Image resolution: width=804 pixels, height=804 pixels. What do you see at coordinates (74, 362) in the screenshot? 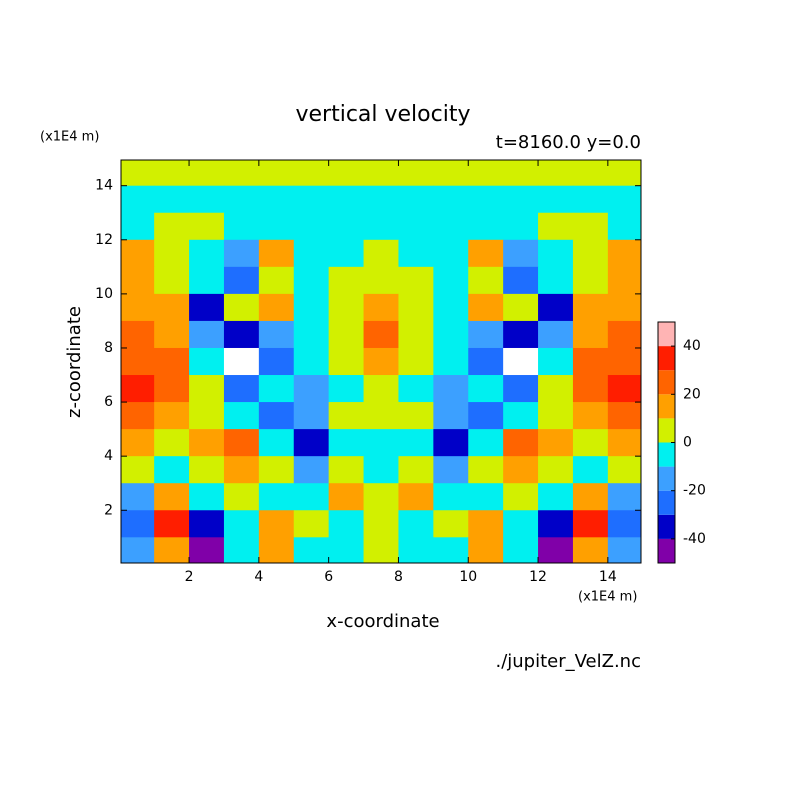
I see `y-axis-label: z-coordinate` at bounding box center [74, 362].